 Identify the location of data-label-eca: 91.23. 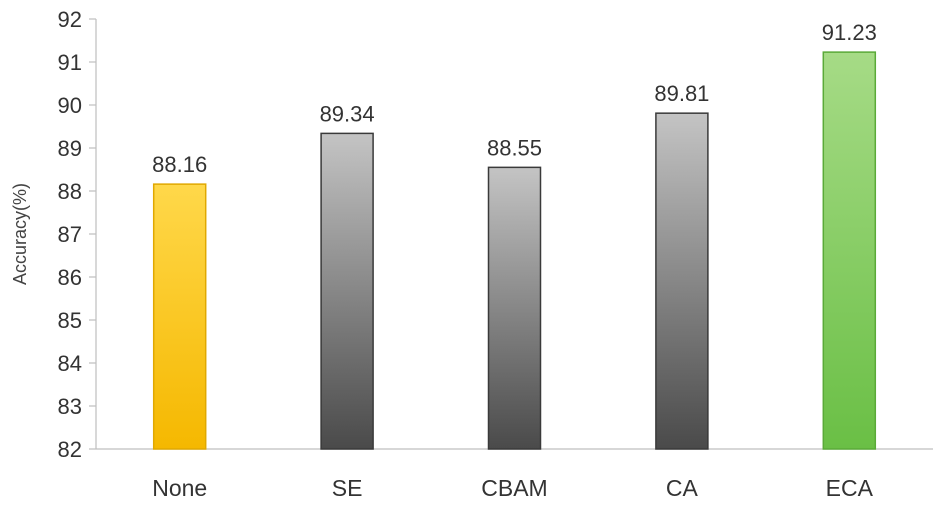
(849, 32).